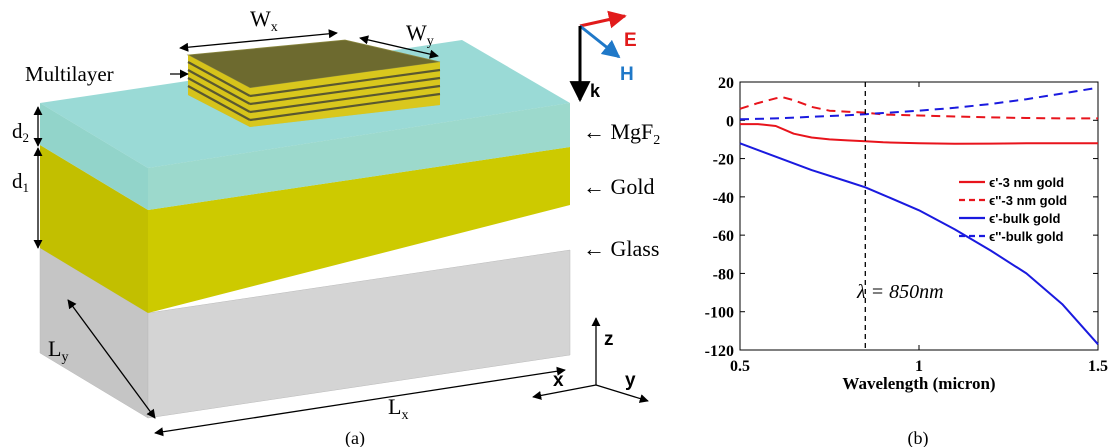  What do you see at coordinates (740, 366) in the screenshot?
I see `x-tick-label: 0.5` at bounding box center [740, 366].